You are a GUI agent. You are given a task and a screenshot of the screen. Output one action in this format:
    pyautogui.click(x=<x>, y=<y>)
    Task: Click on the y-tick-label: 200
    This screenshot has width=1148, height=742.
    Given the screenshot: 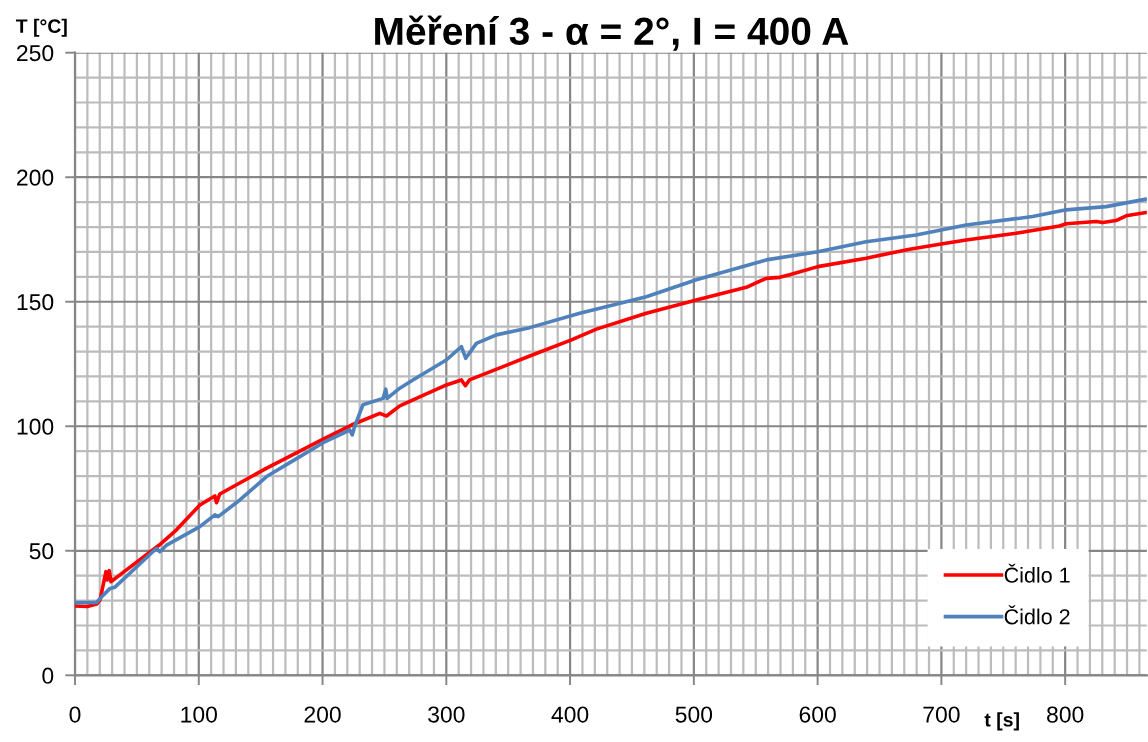 What is the action you would take?
    pyautogui.click(x=35, y=177)
    